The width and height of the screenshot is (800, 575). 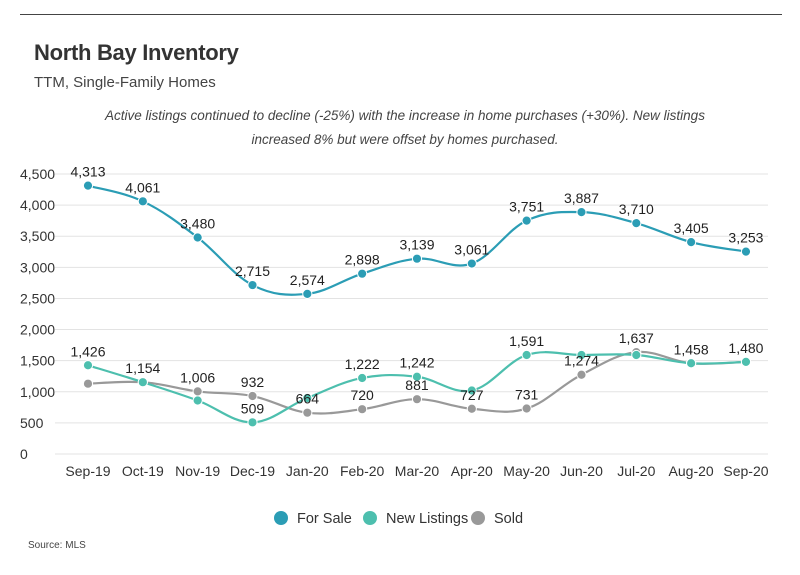 I want to click on x-tick-label: Oct-19, so click(x=143, y=471).